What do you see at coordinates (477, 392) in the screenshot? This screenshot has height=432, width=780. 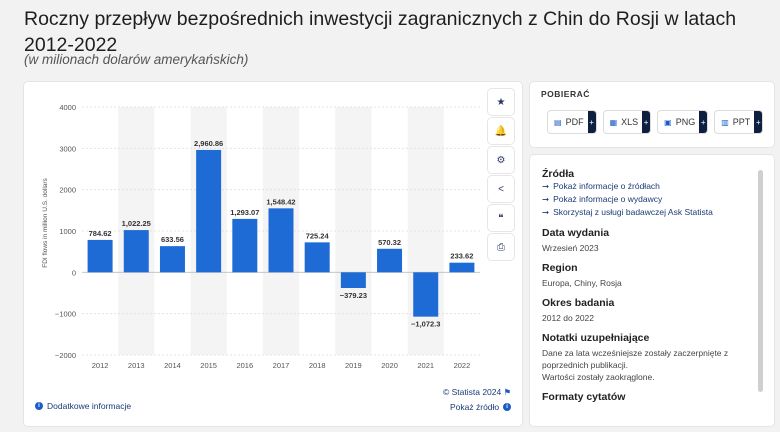 I see `copyright-link: © Statista 2024 ⚑` at bounding box center [477, 392].